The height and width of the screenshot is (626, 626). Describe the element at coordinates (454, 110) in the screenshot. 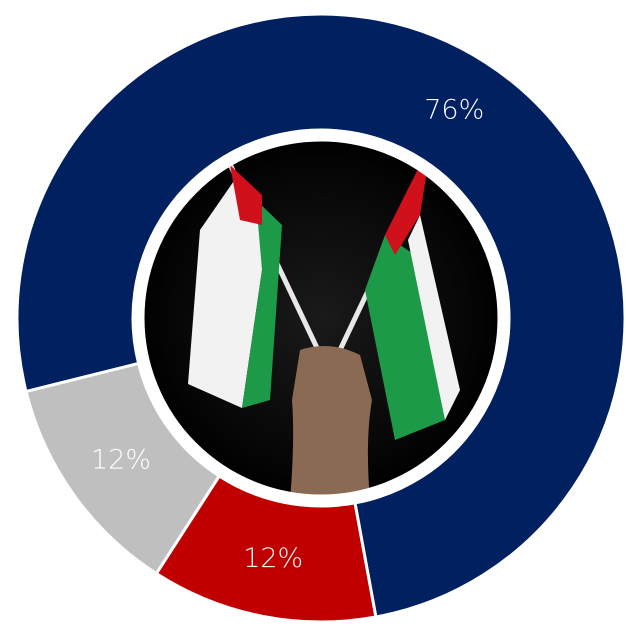

I see `data-label: 76%` at that location.